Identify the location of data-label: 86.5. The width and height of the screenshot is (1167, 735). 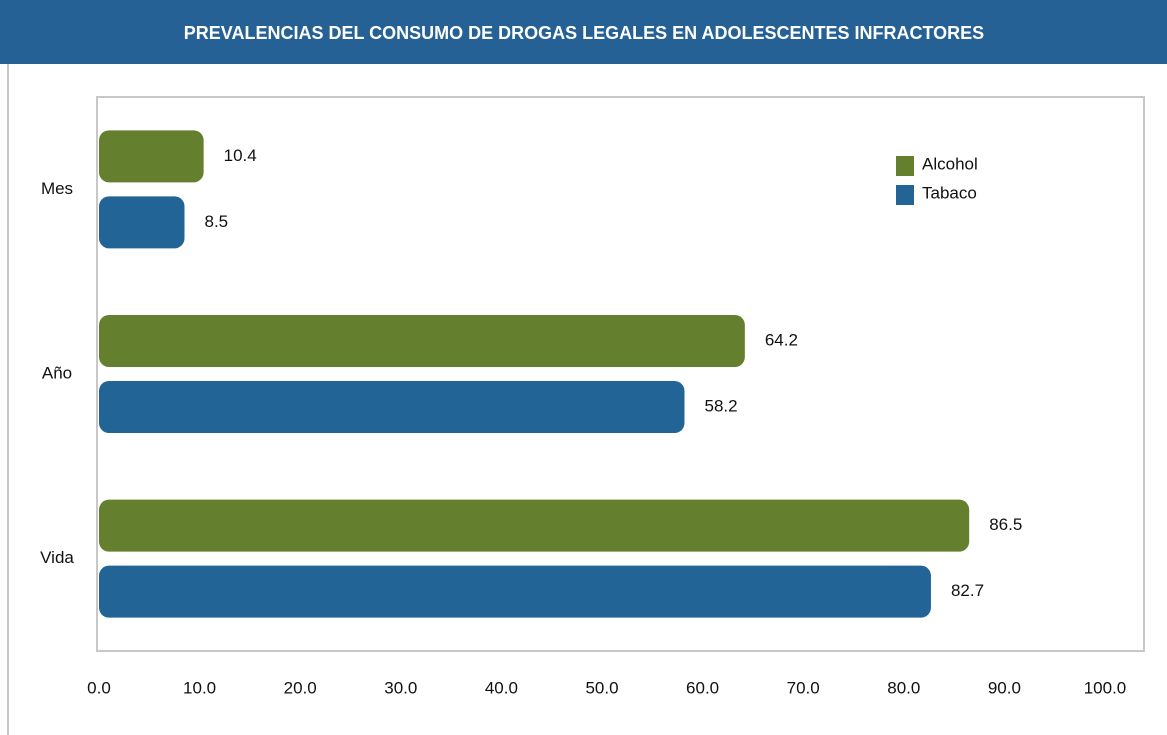
(1005, 524).